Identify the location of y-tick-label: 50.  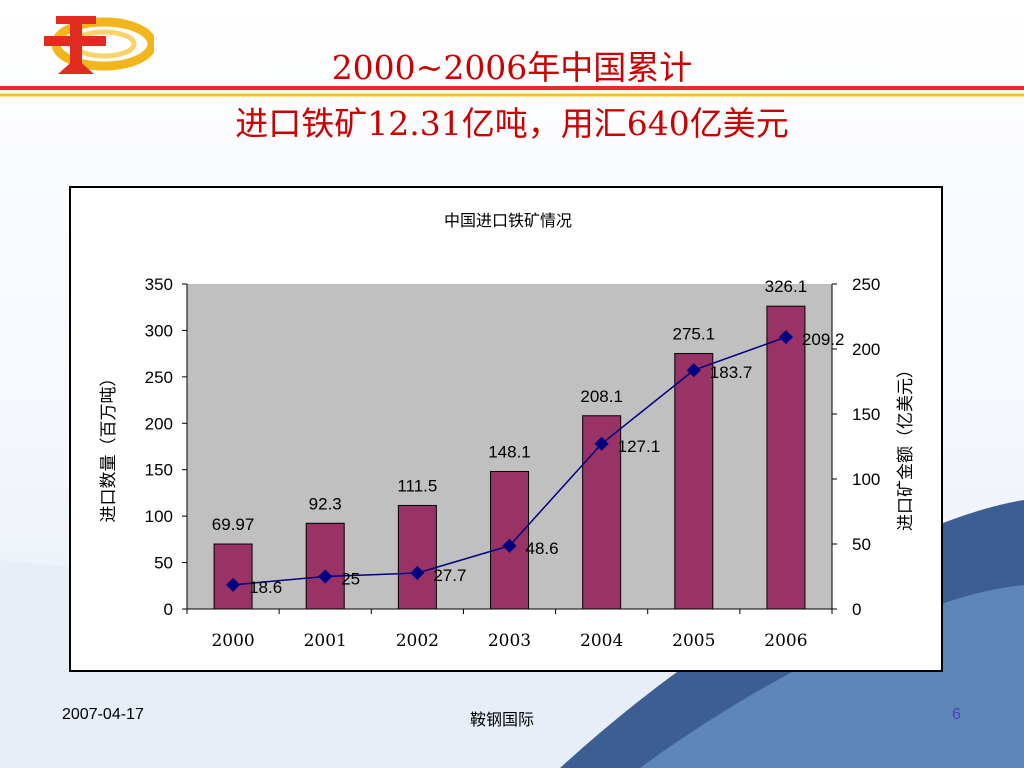
(163, 563).